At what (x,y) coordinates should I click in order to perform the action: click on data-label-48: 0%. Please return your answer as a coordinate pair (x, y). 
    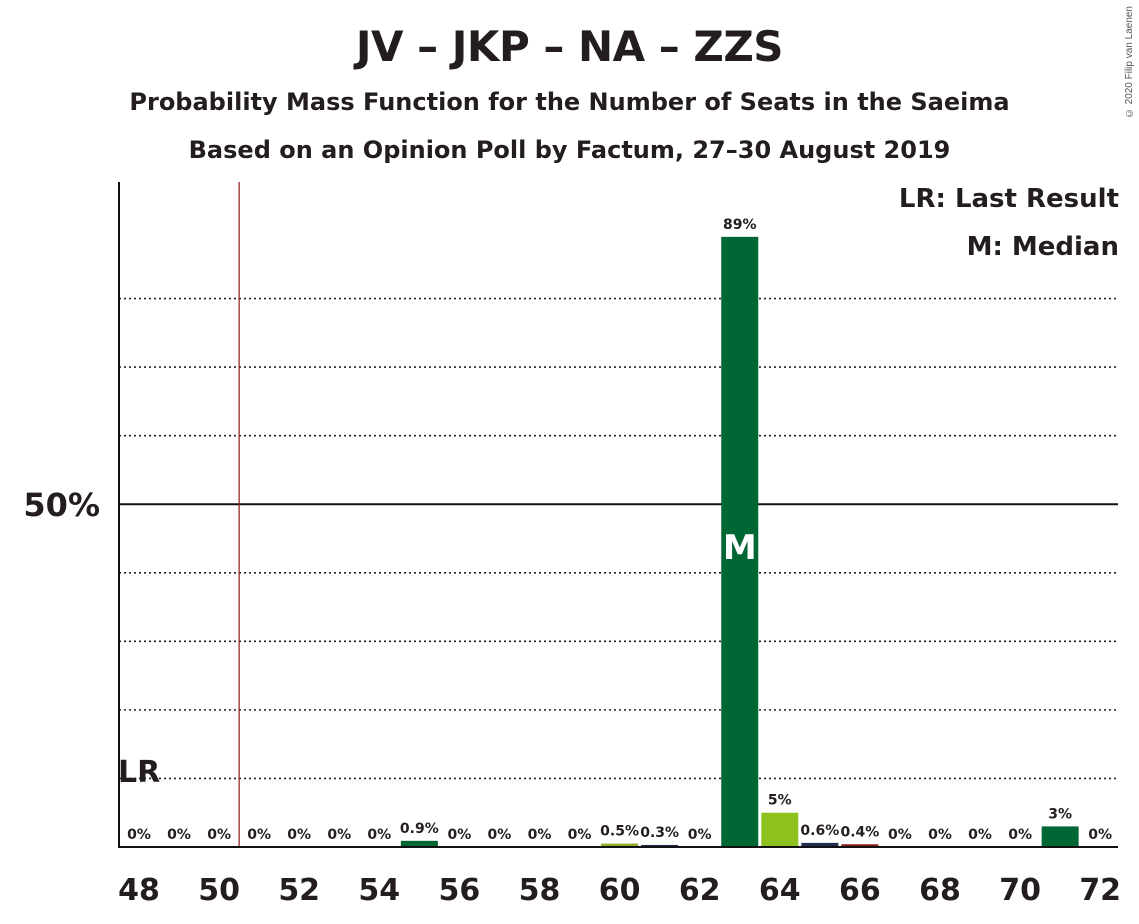
    Looking at the image, I should click on (139, 835).